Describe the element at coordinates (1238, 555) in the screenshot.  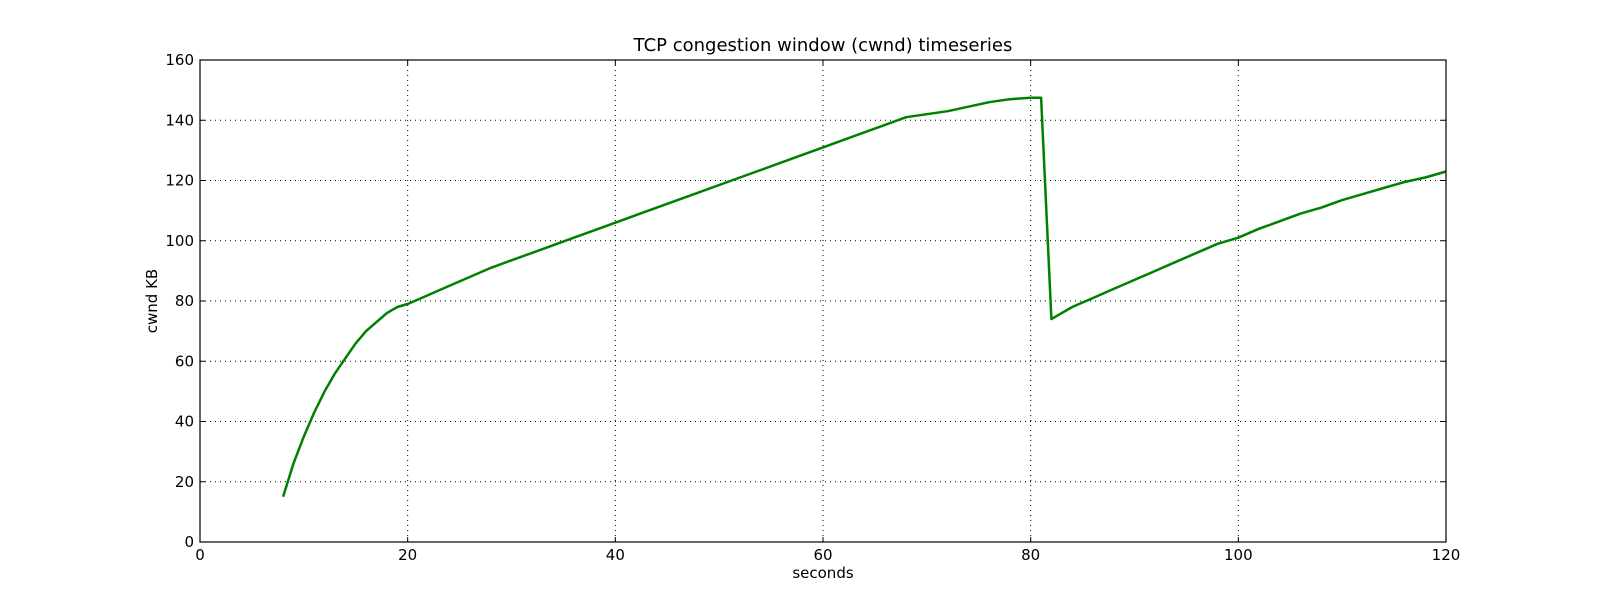
I see `x-tick-label: 100` at that location.